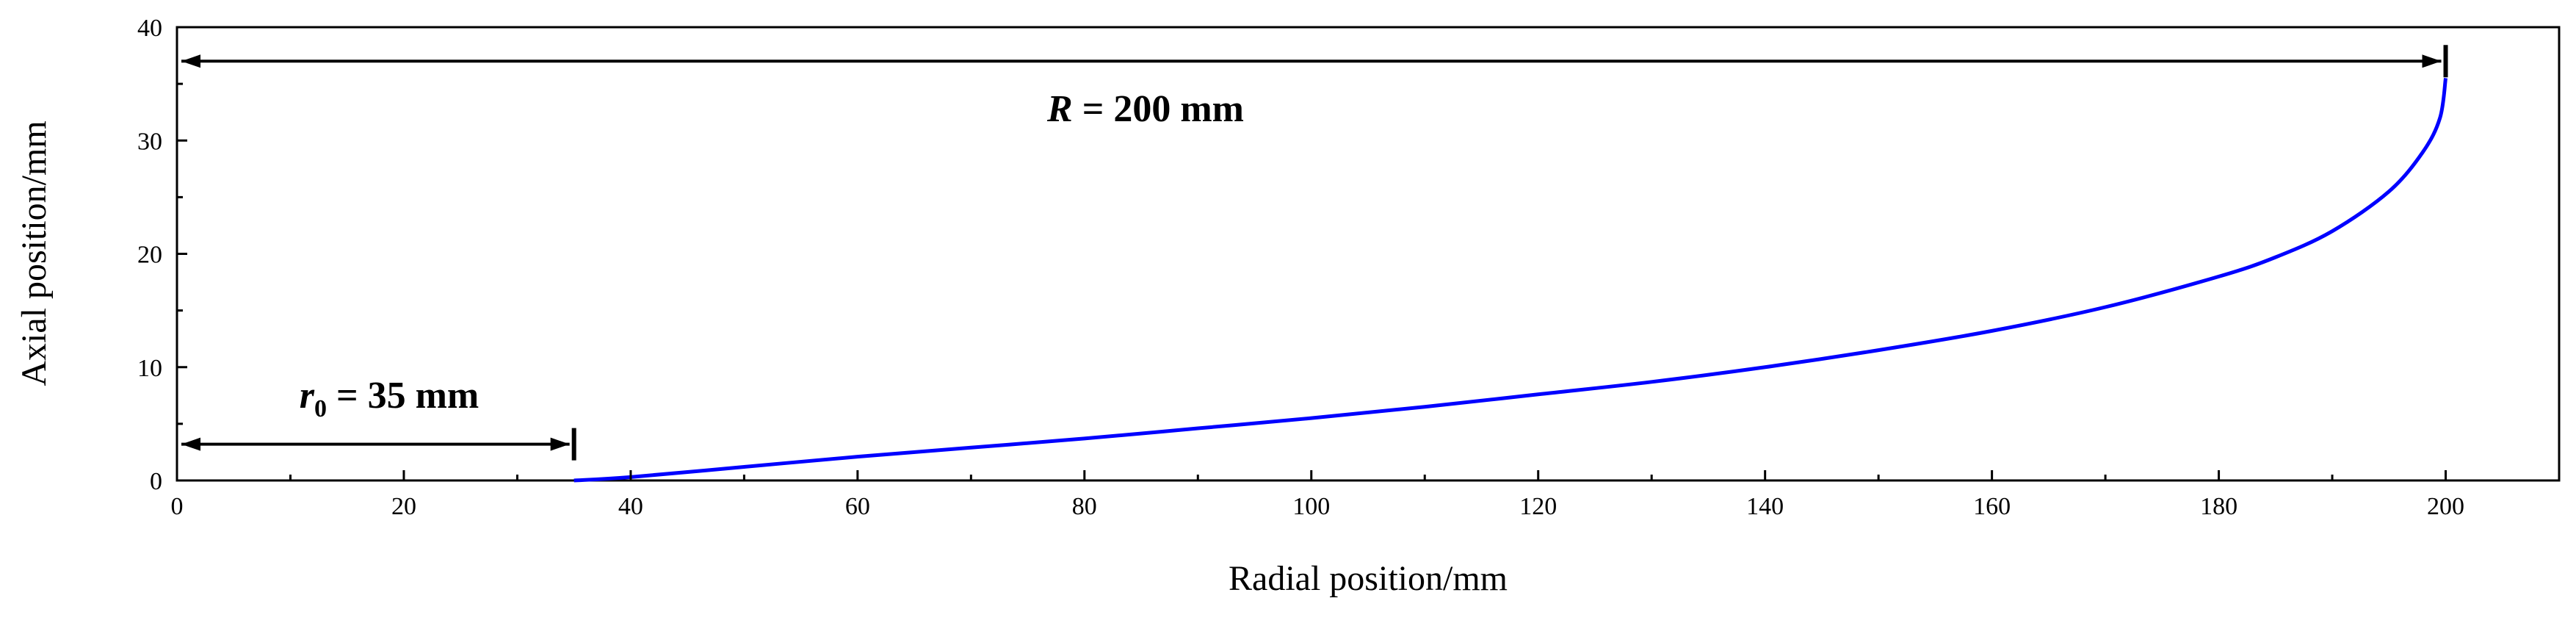 Image resolution: width=2576 pixels, height=623 pixels. I want to click on x-tick-label: 80, so click(1084, 507).